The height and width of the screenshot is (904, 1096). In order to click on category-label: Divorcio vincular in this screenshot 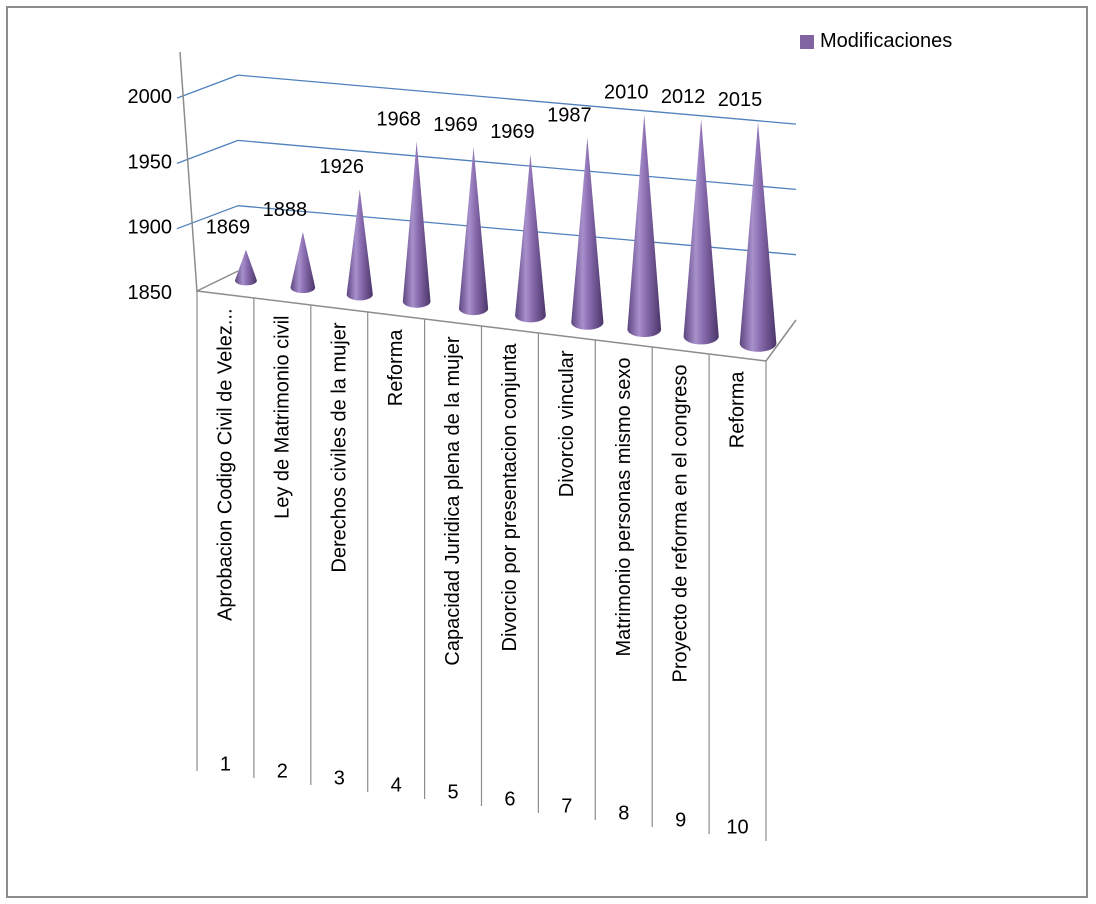, I will do `click(567, 423)`.